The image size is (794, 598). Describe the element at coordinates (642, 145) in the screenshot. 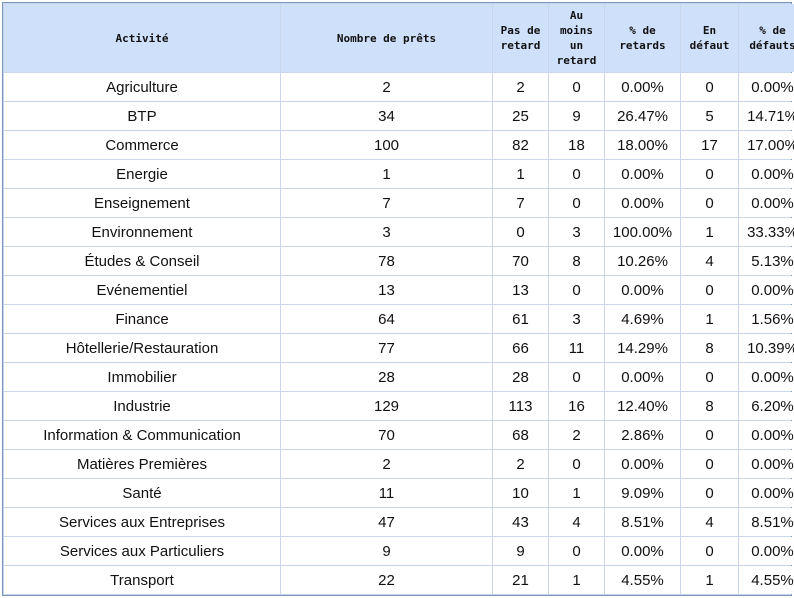

I see `cell-pct-retards: 18.00%` at that location.